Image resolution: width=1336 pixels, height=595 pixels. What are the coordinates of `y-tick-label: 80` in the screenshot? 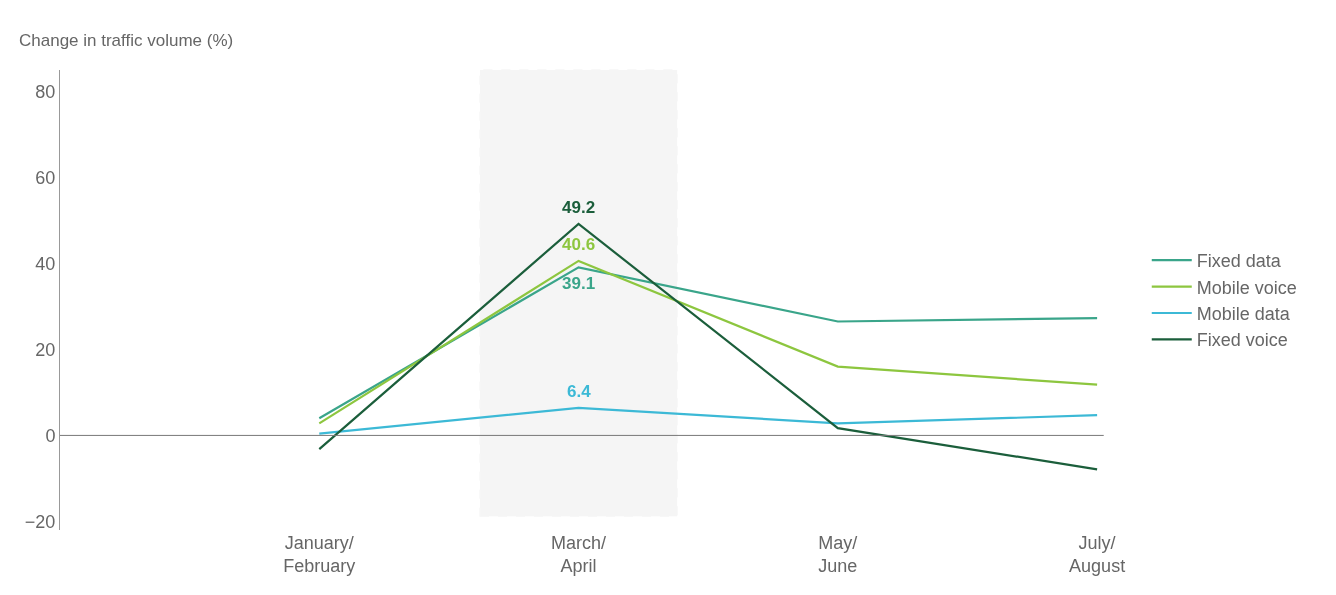 It's located at (45, 91).